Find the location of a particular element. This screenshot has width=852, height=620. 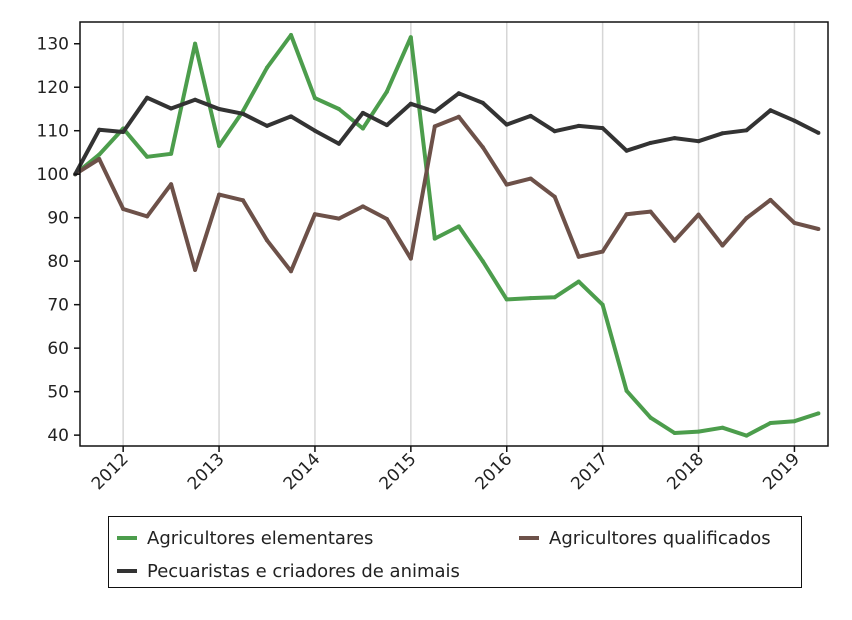

y-tick-label: 70 is located at coordinates (58, 306).